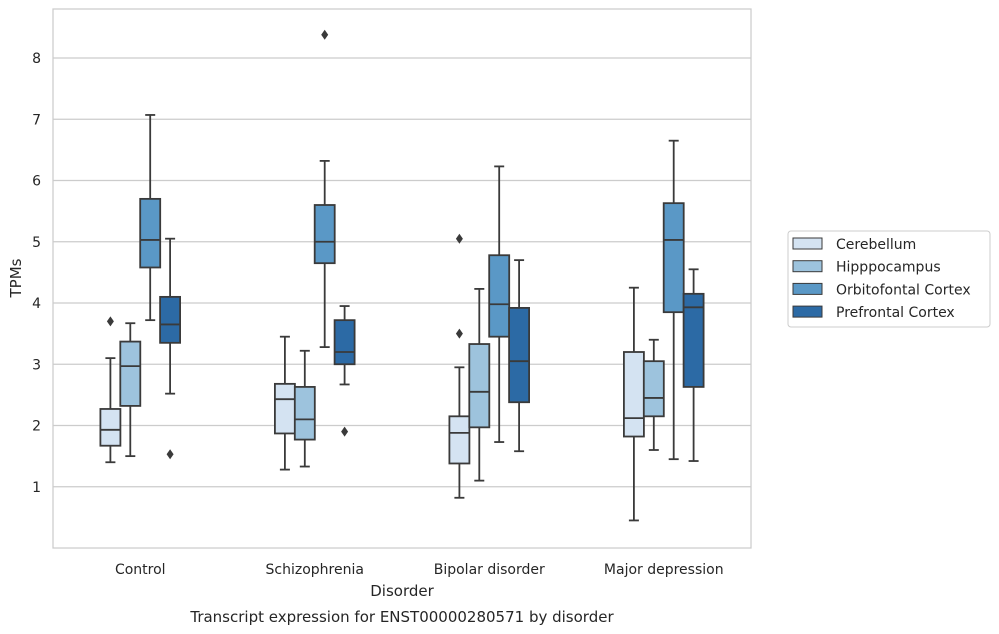 This screenshot has height=634, width=999. What do you see at coordinates (315, 570) in the screenshot?
I see `x-tick-label: Schizophrenia` at bounding box center [315, 570].